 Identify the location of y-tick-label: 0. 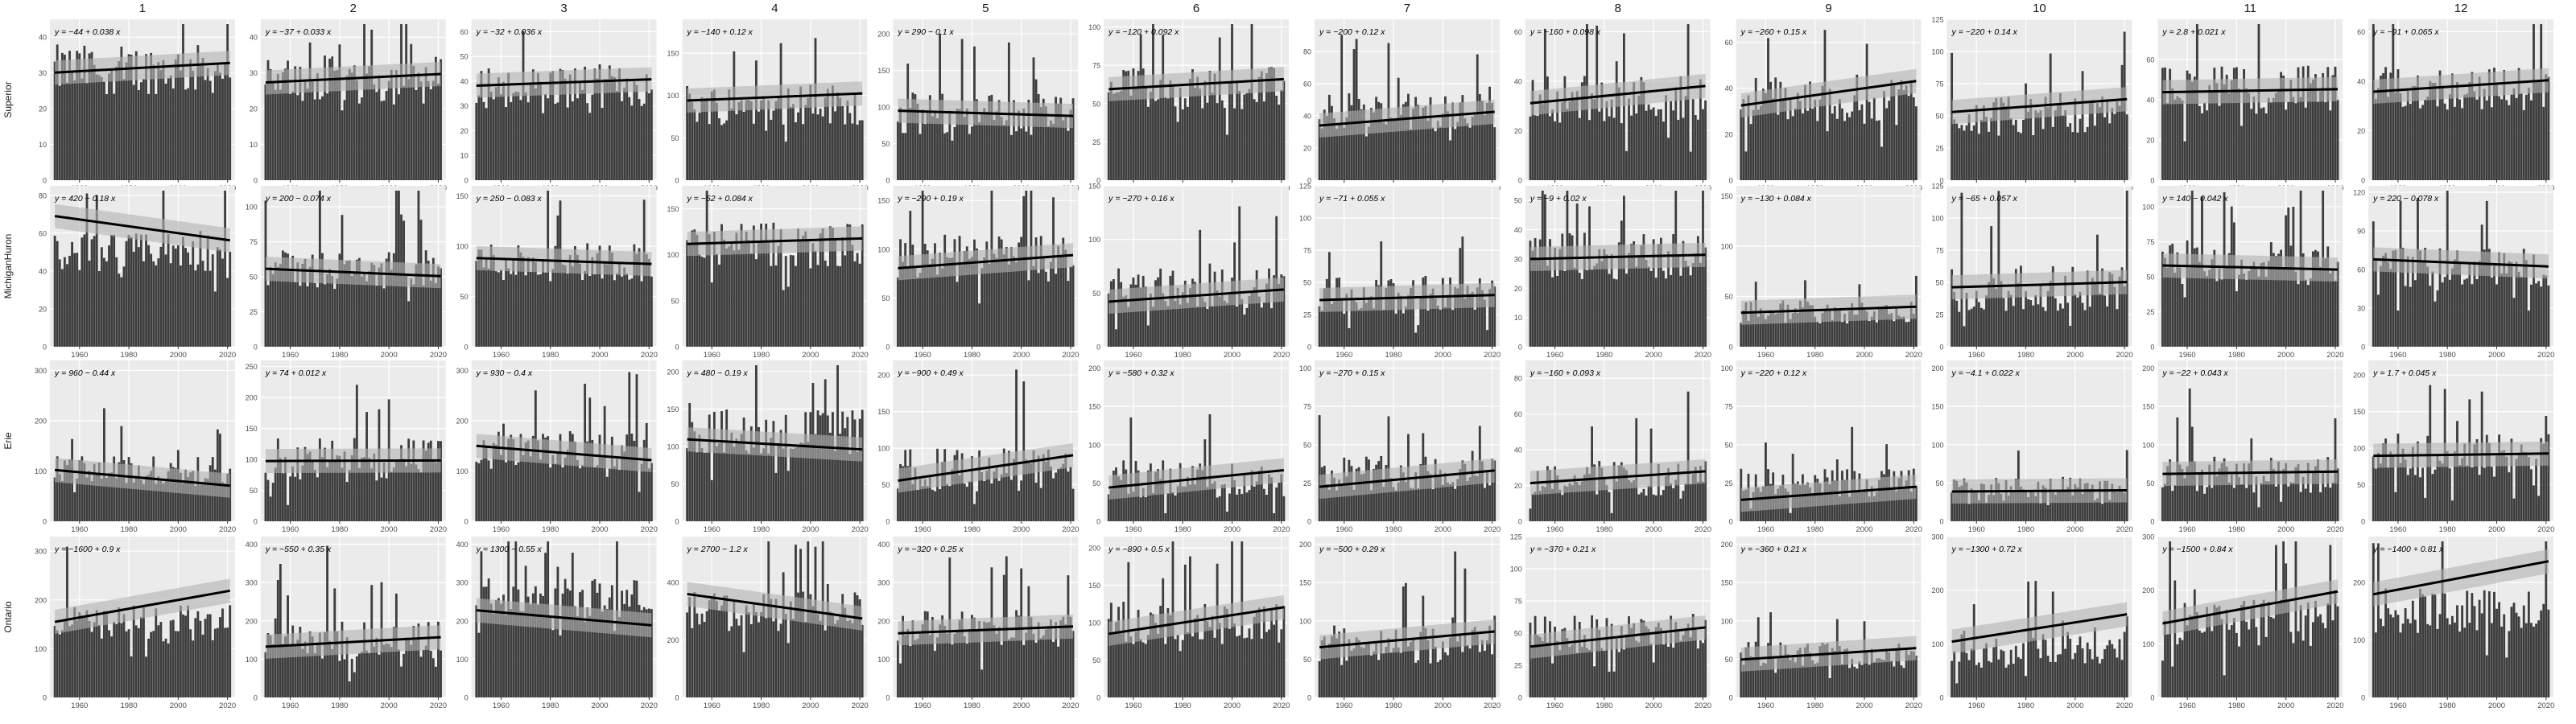
(45, 181).